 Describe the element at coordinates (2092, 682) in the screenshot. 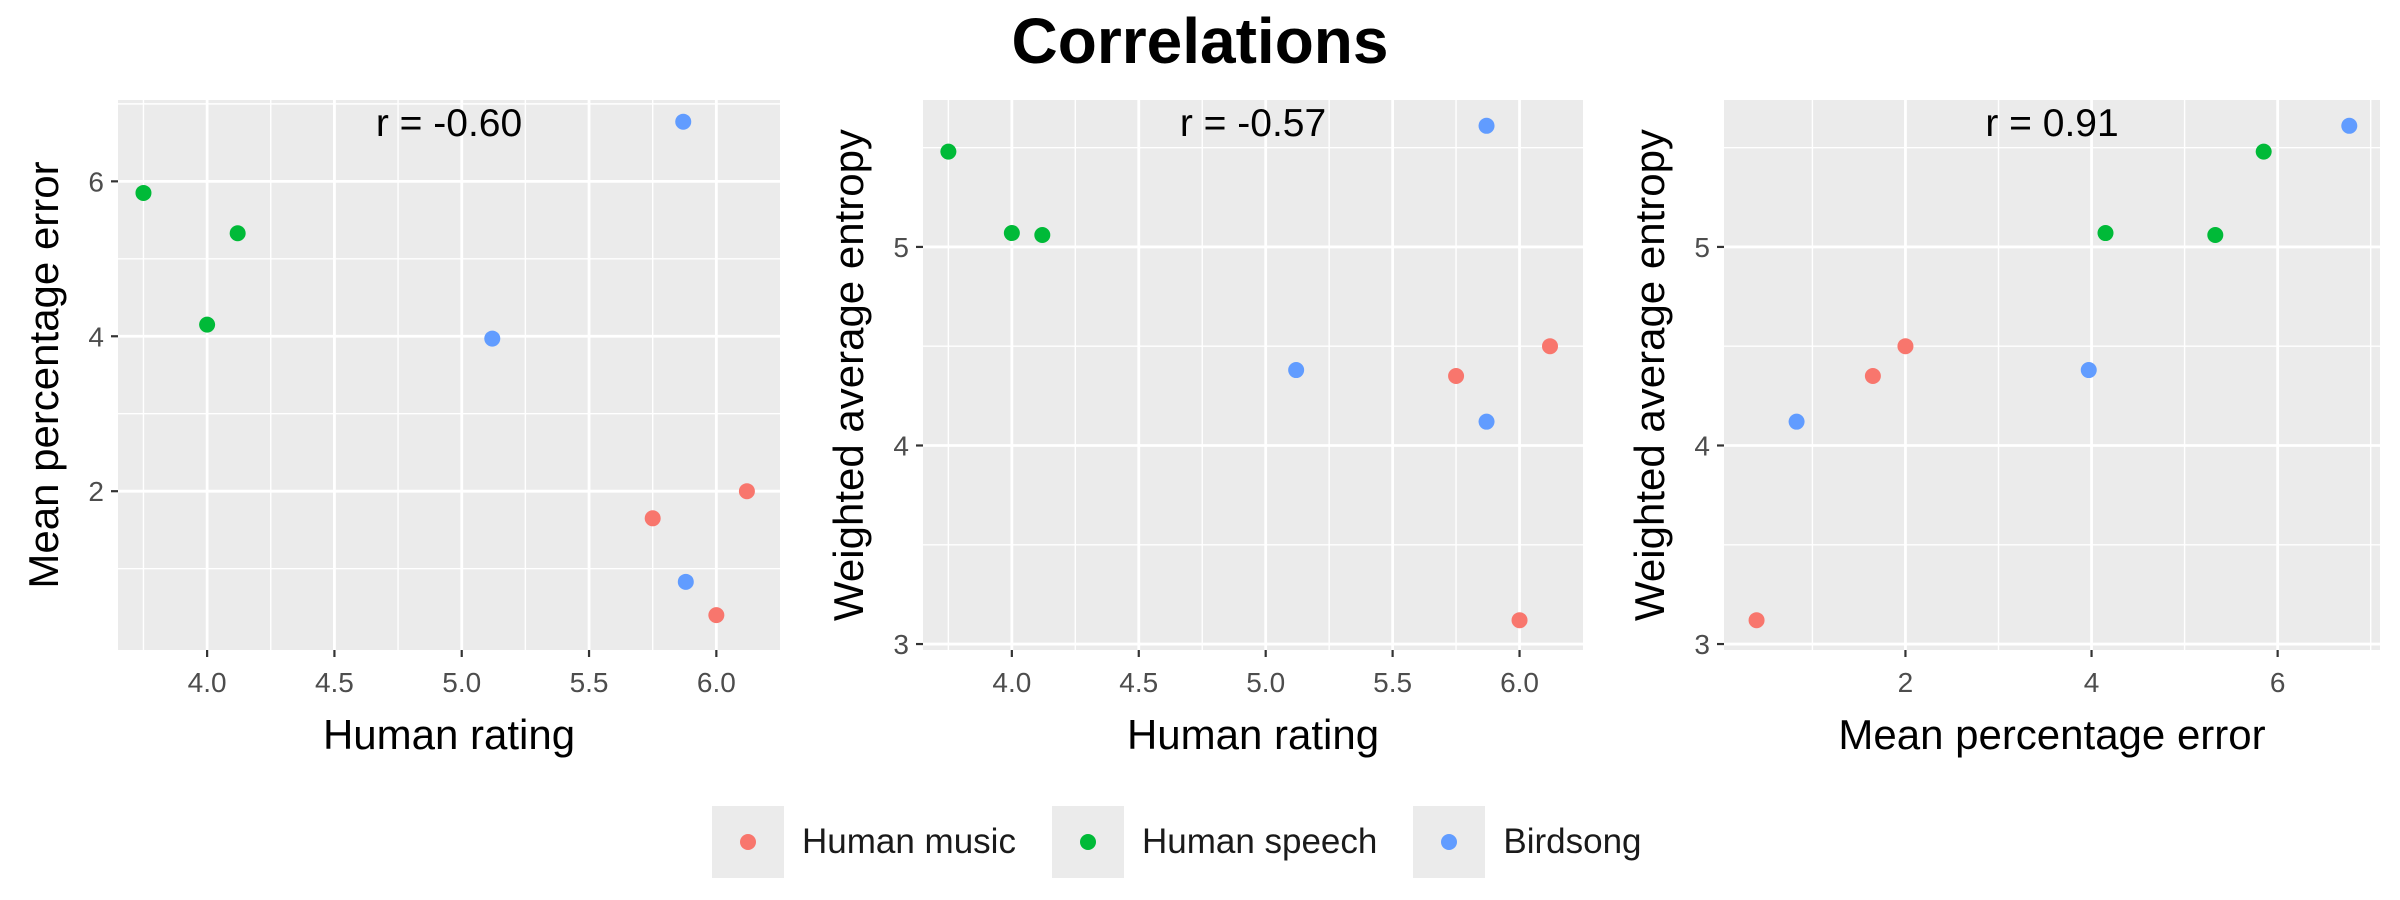

I see `panel-3-x-tick-label: 4` at that location.